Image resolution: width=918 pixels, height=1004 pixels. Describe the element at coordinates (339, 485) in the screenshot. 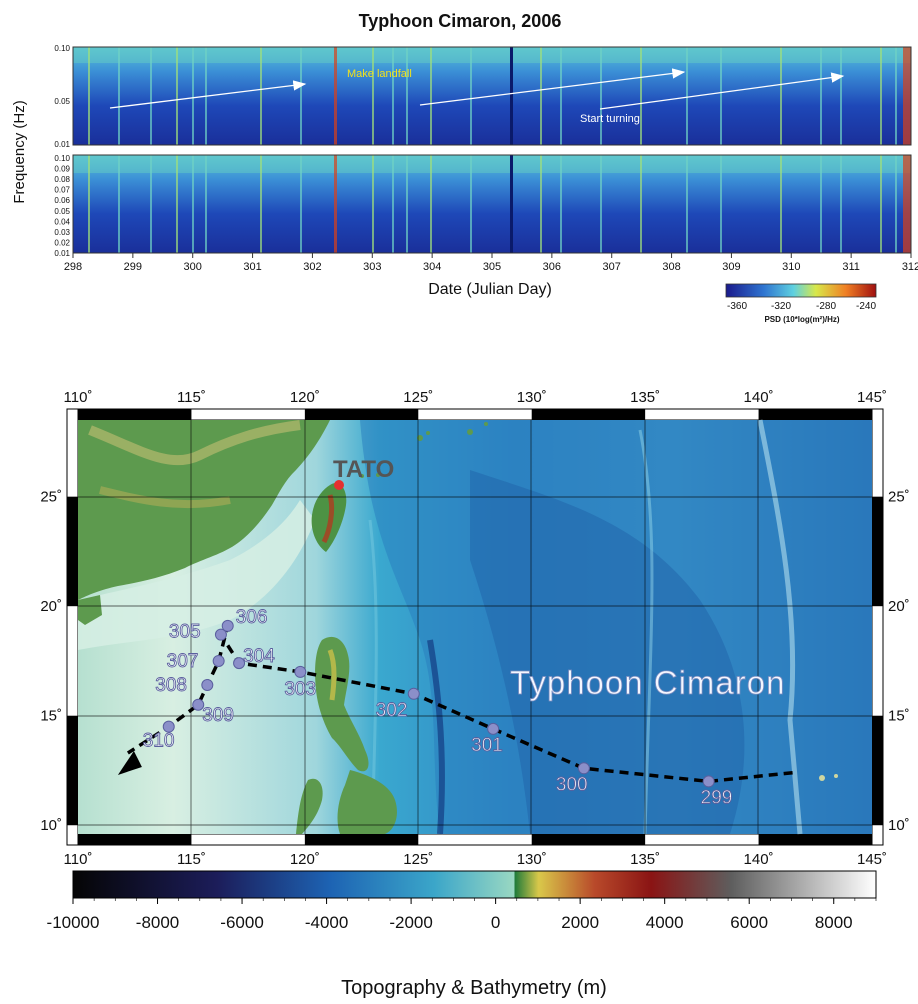

I see `tato-station-marker` at that location.